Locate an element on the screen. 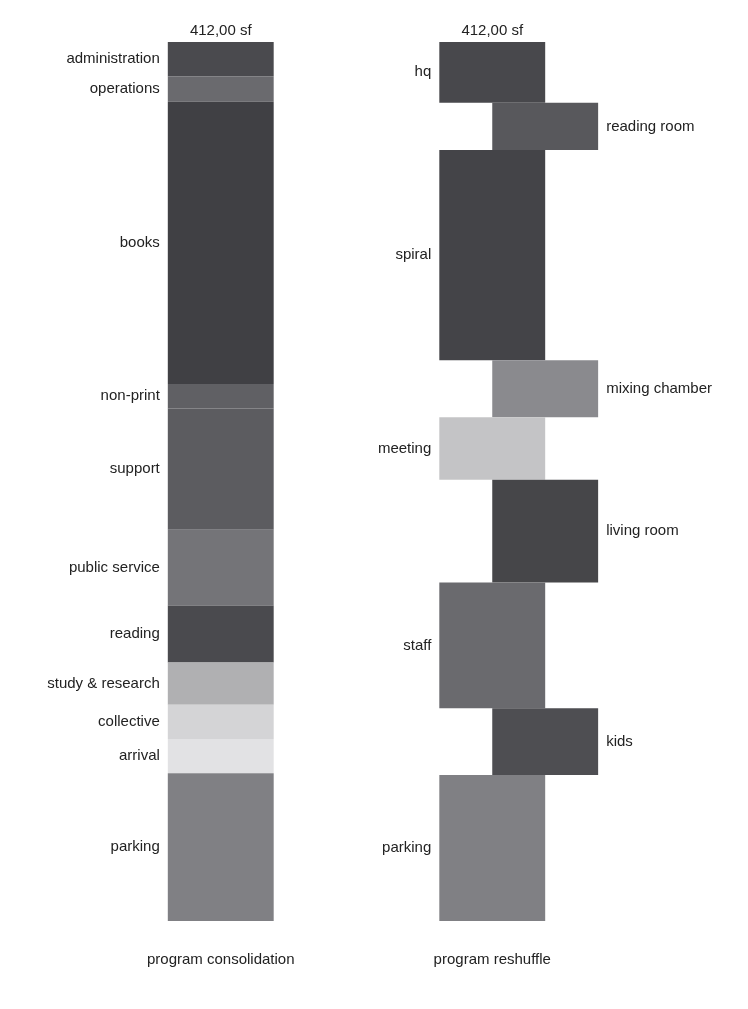  series-label: study & research is located at coordinates (103, 682).